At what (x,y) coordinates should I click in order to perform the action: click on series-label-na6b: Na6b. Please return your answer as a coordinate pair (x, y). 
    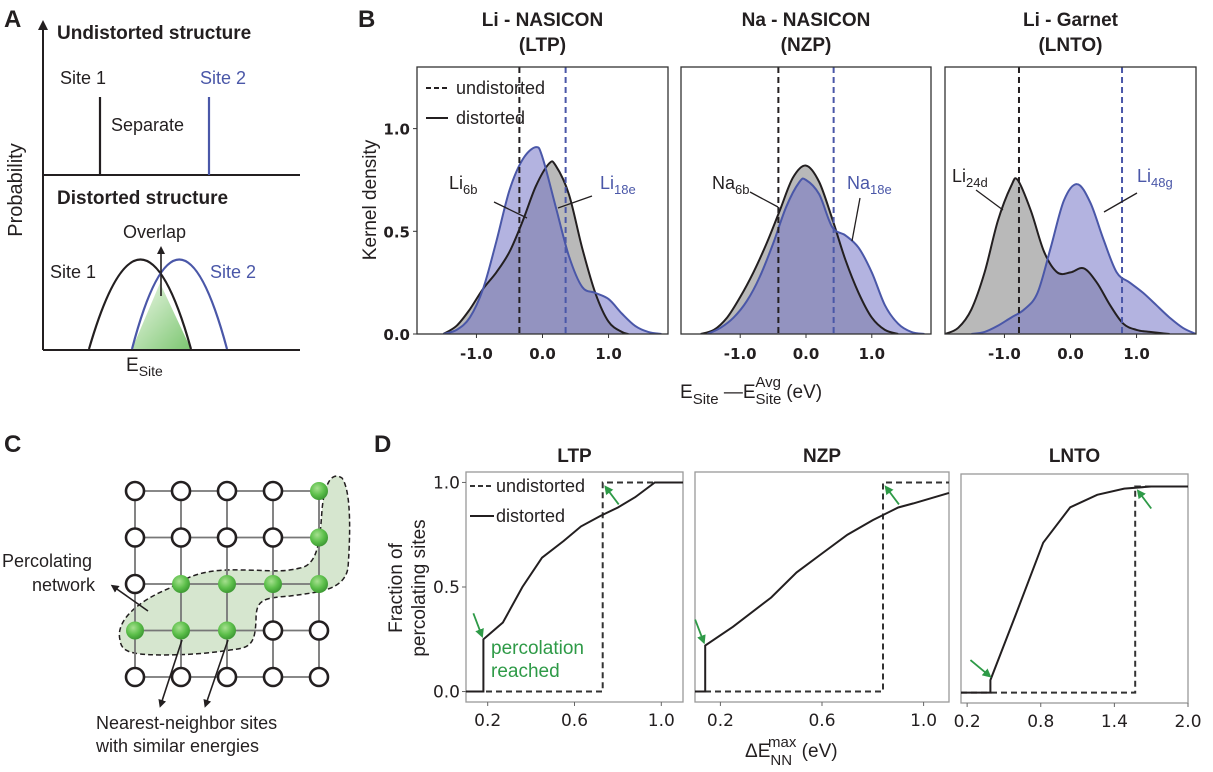
    Looking at the image, I should click on (730, 185).